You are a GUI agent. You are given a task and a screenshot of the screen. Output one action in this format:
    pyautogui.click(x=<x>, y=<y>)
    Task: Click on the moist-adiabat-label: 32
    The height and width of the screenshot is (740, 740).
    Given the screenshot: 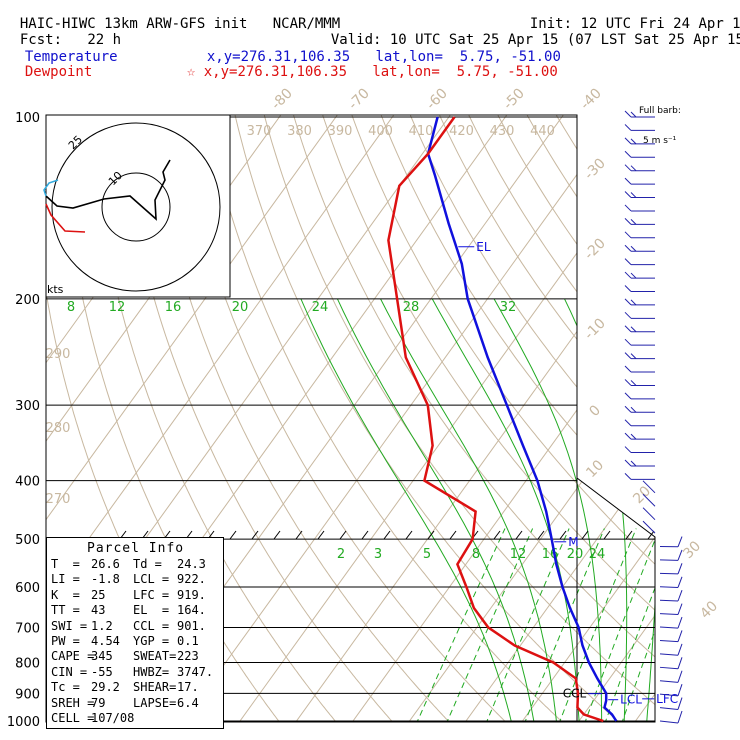 What is the action you would take?
    pyautogui.click(x=508, y=307)
    